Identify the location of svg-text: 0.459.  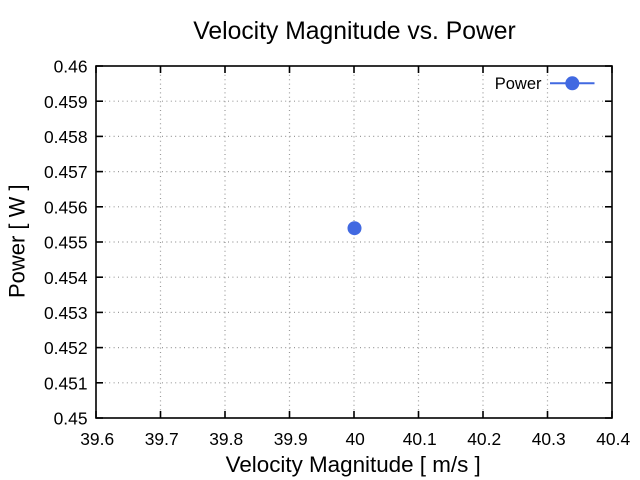
(66, 102).